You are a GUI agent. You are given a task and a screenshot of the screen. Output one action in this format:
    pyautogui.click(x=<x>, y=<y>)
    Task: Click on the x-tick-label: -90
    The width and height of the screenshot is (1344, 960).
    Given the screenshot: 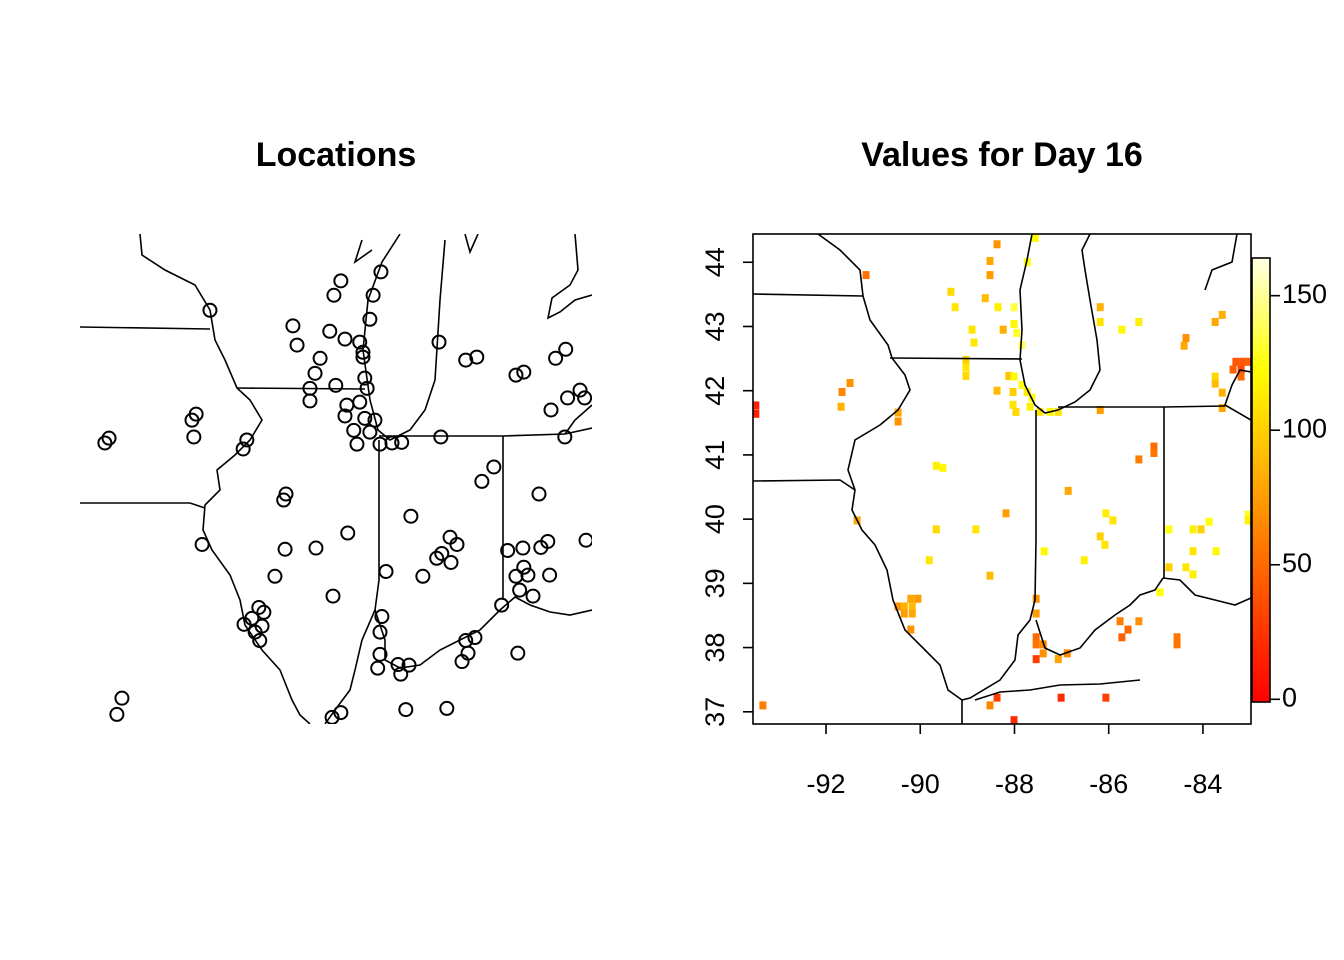 What is the action you would take?
    pyautogui.click(x=920, y=784)
    